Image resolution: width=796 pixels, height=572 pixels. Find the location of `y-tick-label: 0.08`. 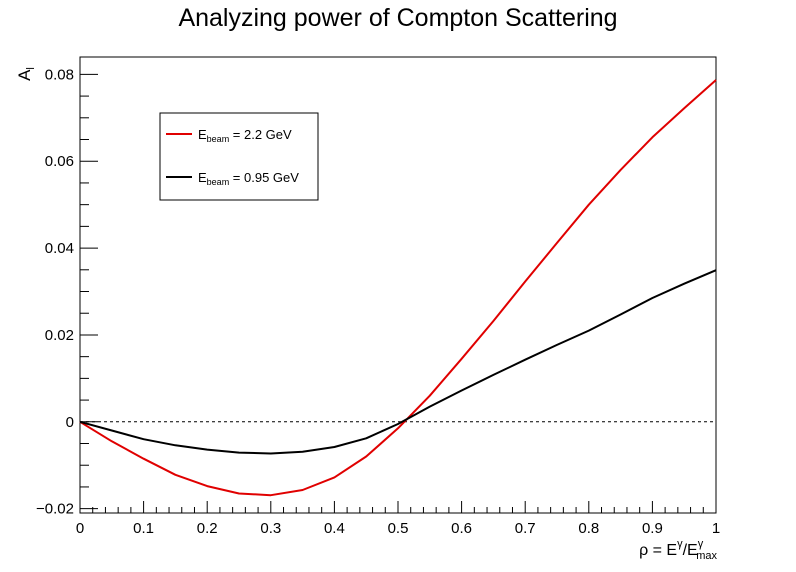

y-tick-label: 0.08 is located at coordinates (59, 74).